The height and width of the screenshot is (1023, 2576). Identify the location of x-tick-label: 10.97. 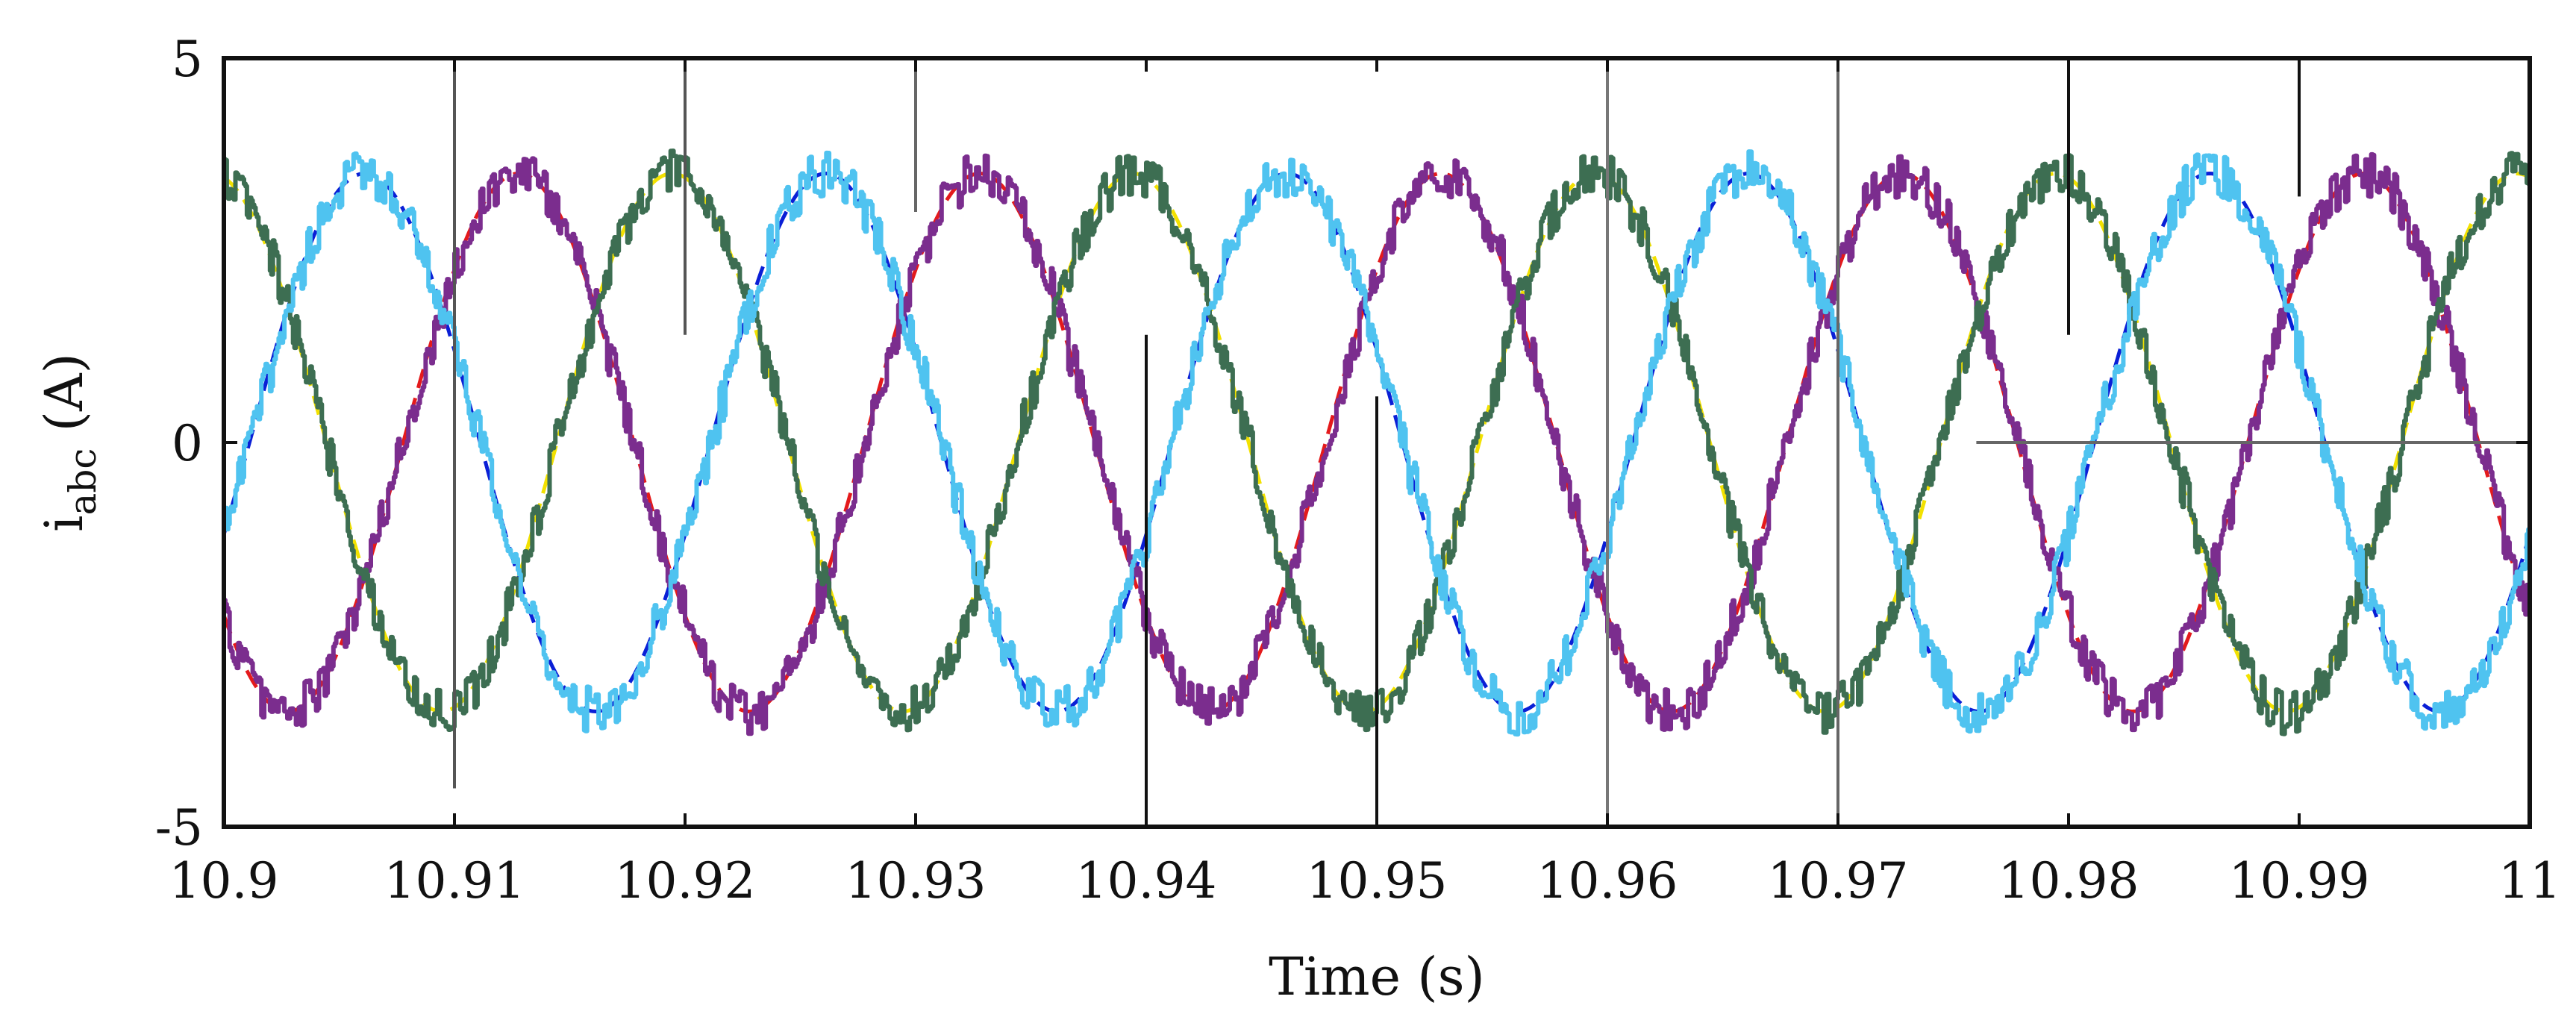
(1838, 881).